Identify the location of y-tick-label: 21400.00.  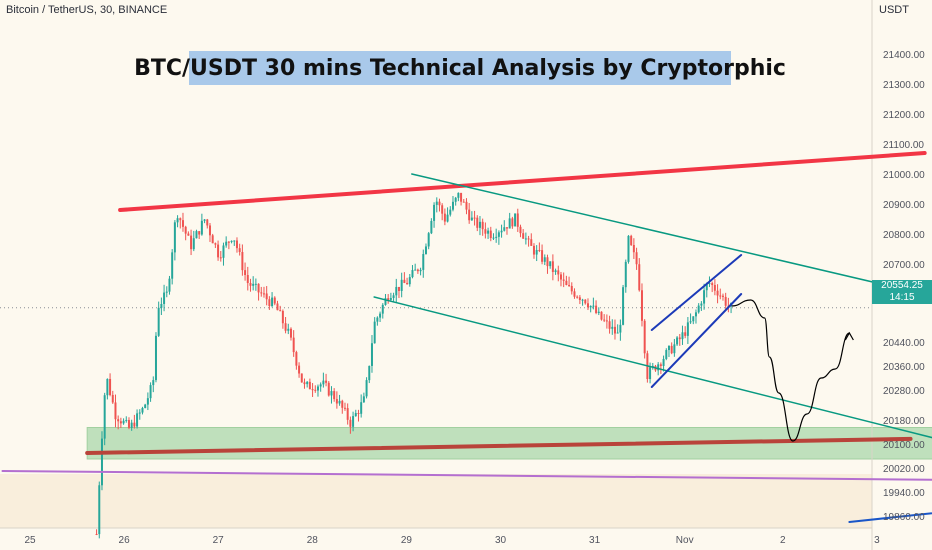
(904, 55).